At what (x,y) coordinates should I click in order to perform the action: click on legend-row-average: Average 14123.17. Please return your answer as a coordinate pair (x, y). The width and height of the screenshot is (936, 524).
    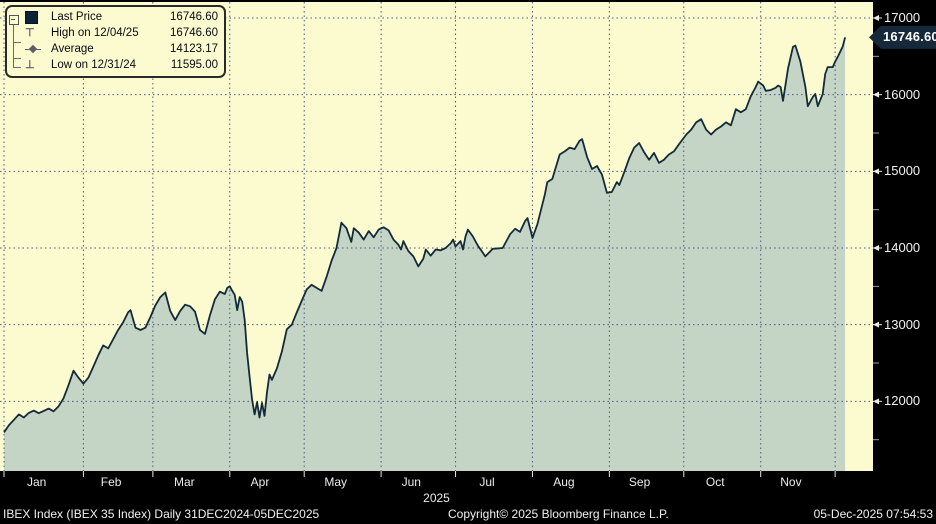
    Looking at the image, I should click on (116, 49).